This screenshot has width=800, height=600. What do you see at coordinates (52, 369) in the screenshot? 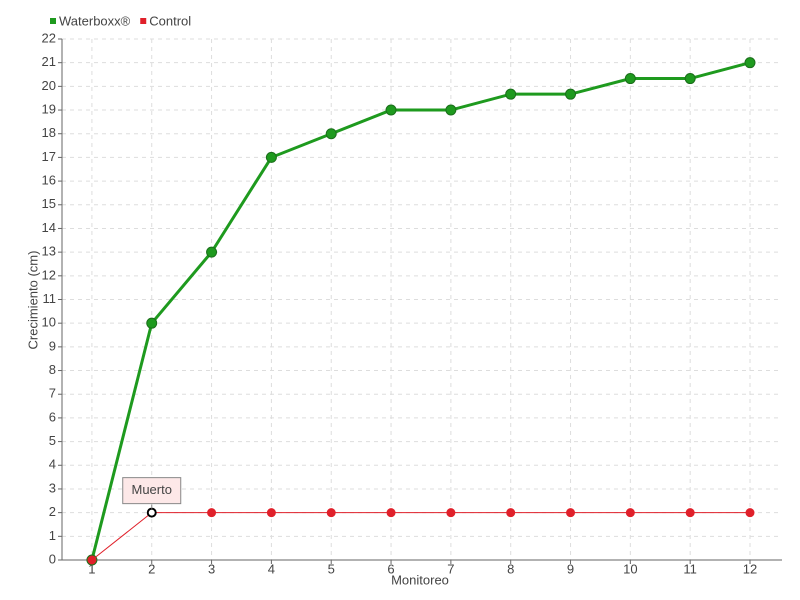
I see `y-tick-label: 8` at bounding box center [52, 369].